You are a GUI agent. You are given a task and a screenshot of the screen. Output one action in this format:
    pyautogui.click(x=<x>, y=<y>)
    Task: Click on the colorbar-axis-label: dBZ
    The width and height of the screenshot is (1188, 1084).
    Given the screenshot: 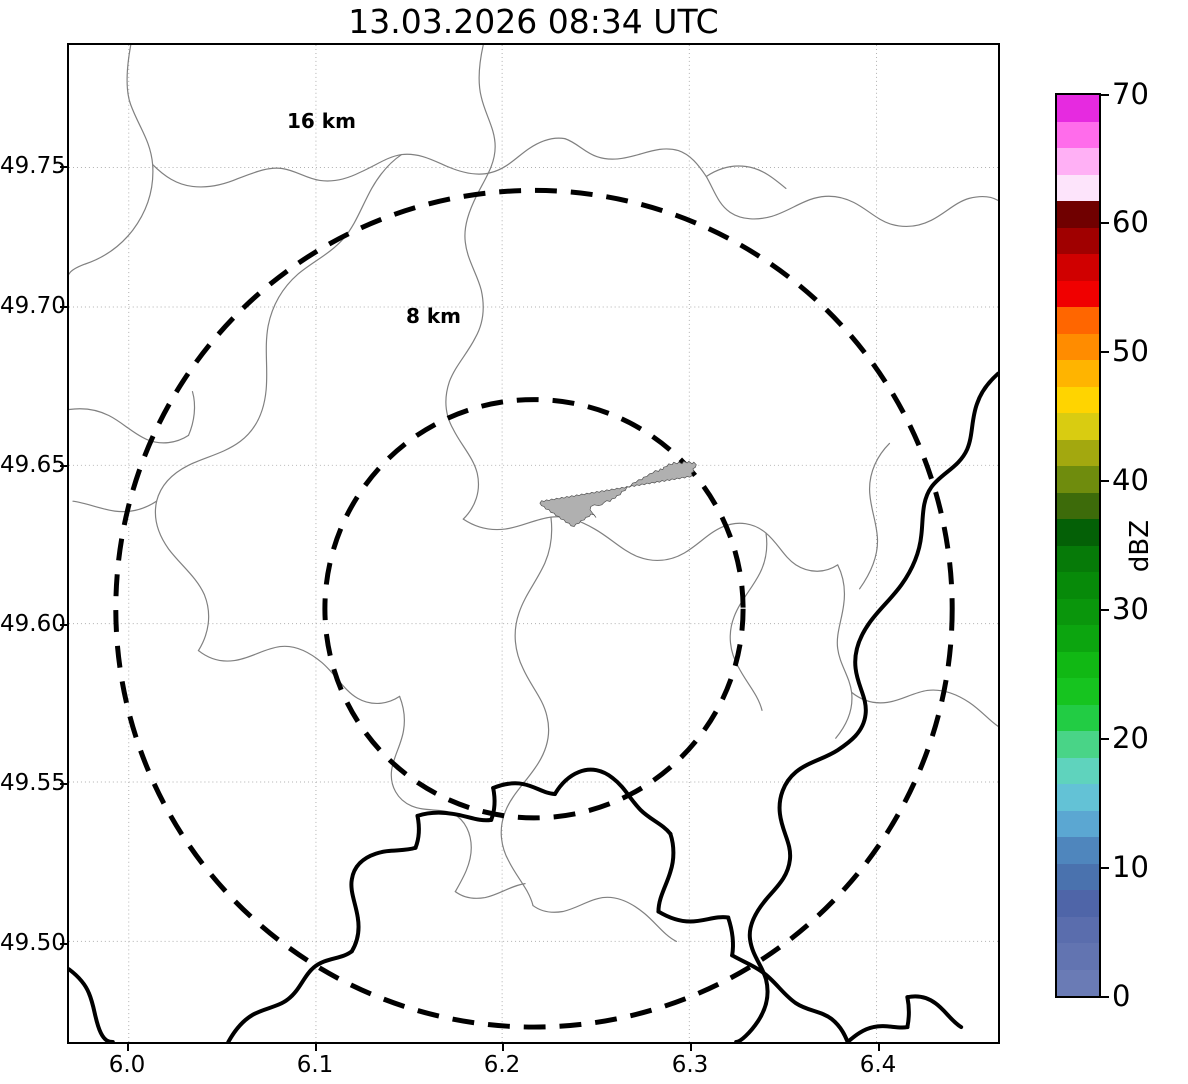 What is the action you would take?
    pyautogui.click(x=1140, y=546)
    